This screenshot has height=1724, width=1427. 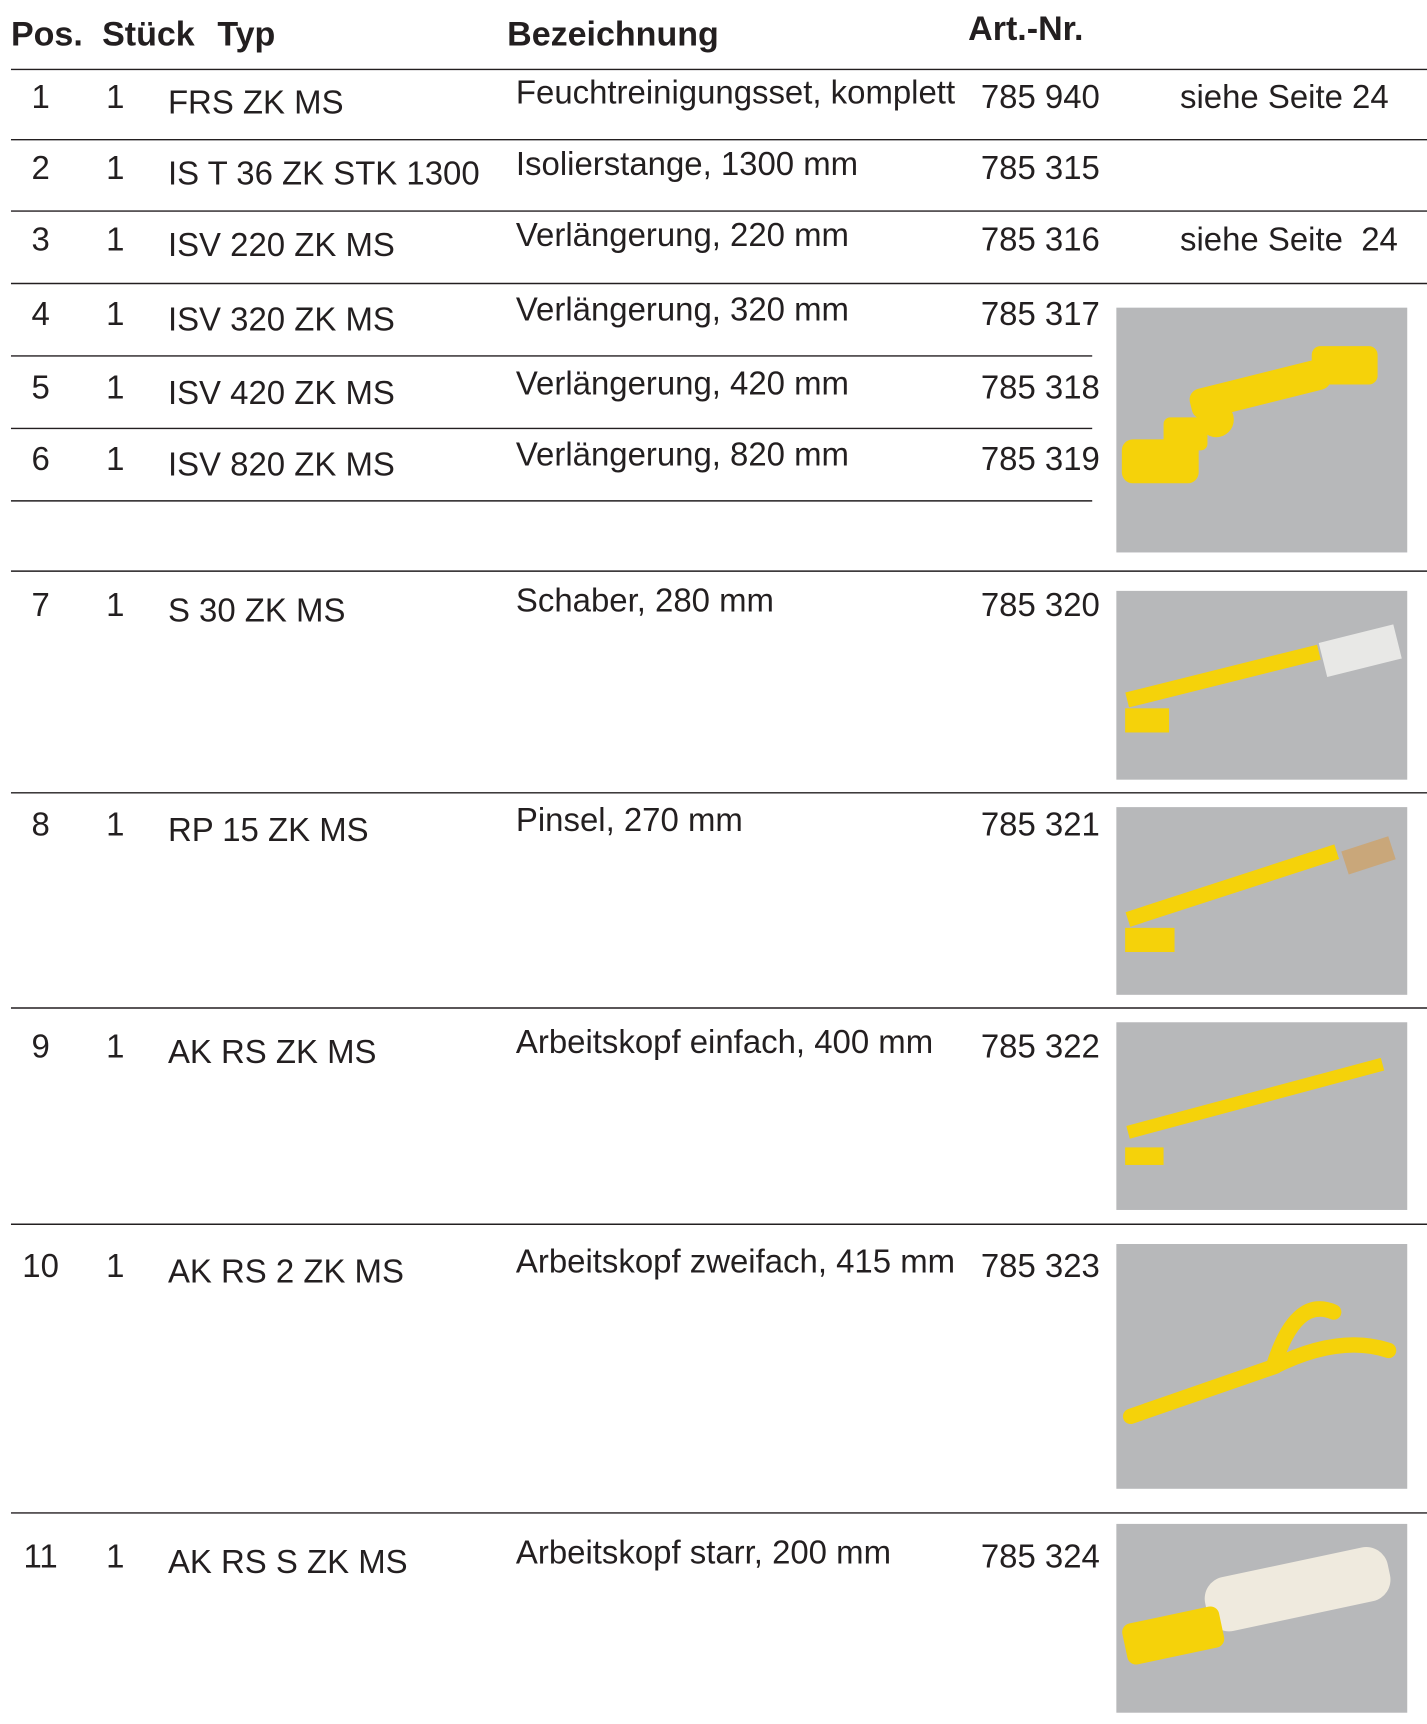 What do you see at coordinates (629, 819) in the screenshot?
I see `description: Pinsel, 270 mm` at bounding box center [629, 819].